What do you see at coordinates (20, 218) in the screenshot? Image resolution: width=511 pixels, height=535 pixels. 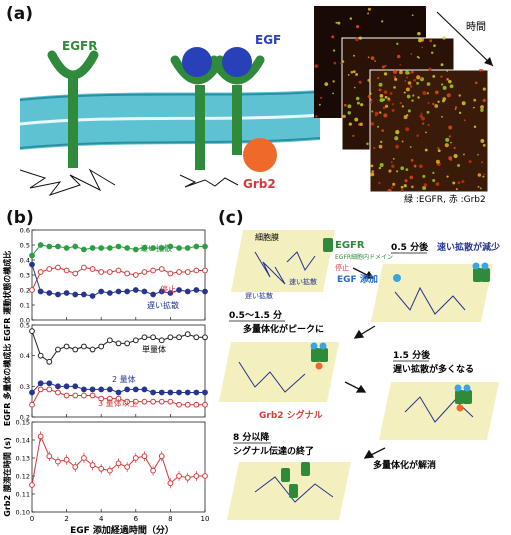 I see `panel-b-label: (b)` at bounding box center [20, 218].